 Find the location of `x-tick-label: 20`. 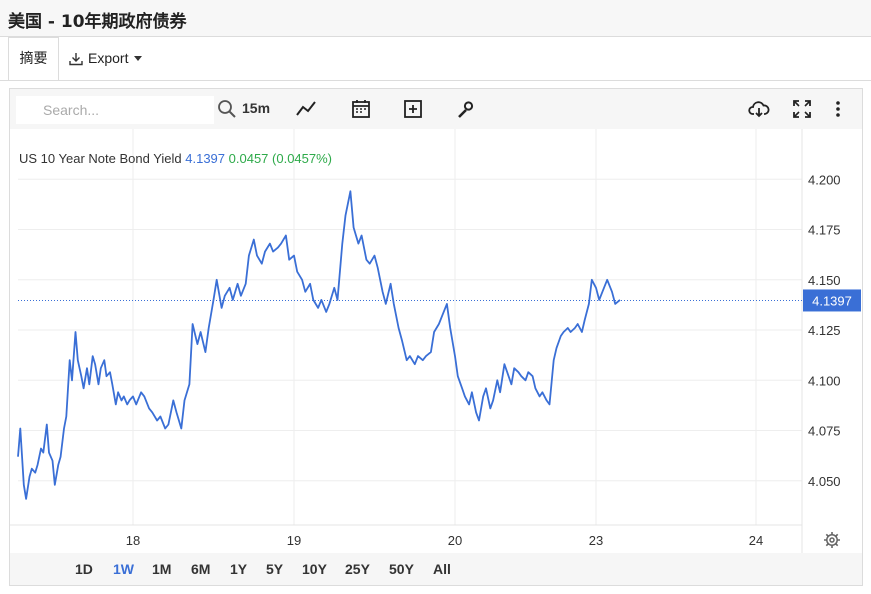

x-tick-label: 20 is located at coordinates (455, 540).